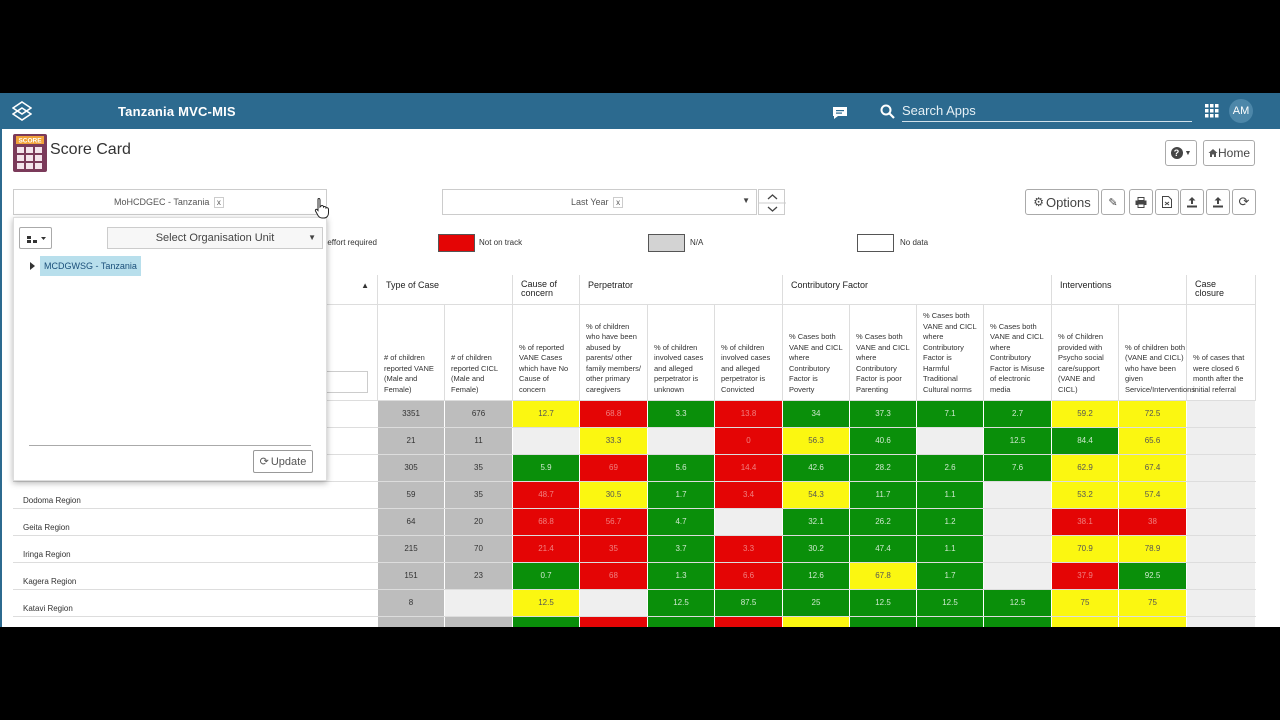  Describe the element at coordinates (90, 266) in the screenshot. I see `org-tree-node: MCDGWSG - Tanzania` at that location.